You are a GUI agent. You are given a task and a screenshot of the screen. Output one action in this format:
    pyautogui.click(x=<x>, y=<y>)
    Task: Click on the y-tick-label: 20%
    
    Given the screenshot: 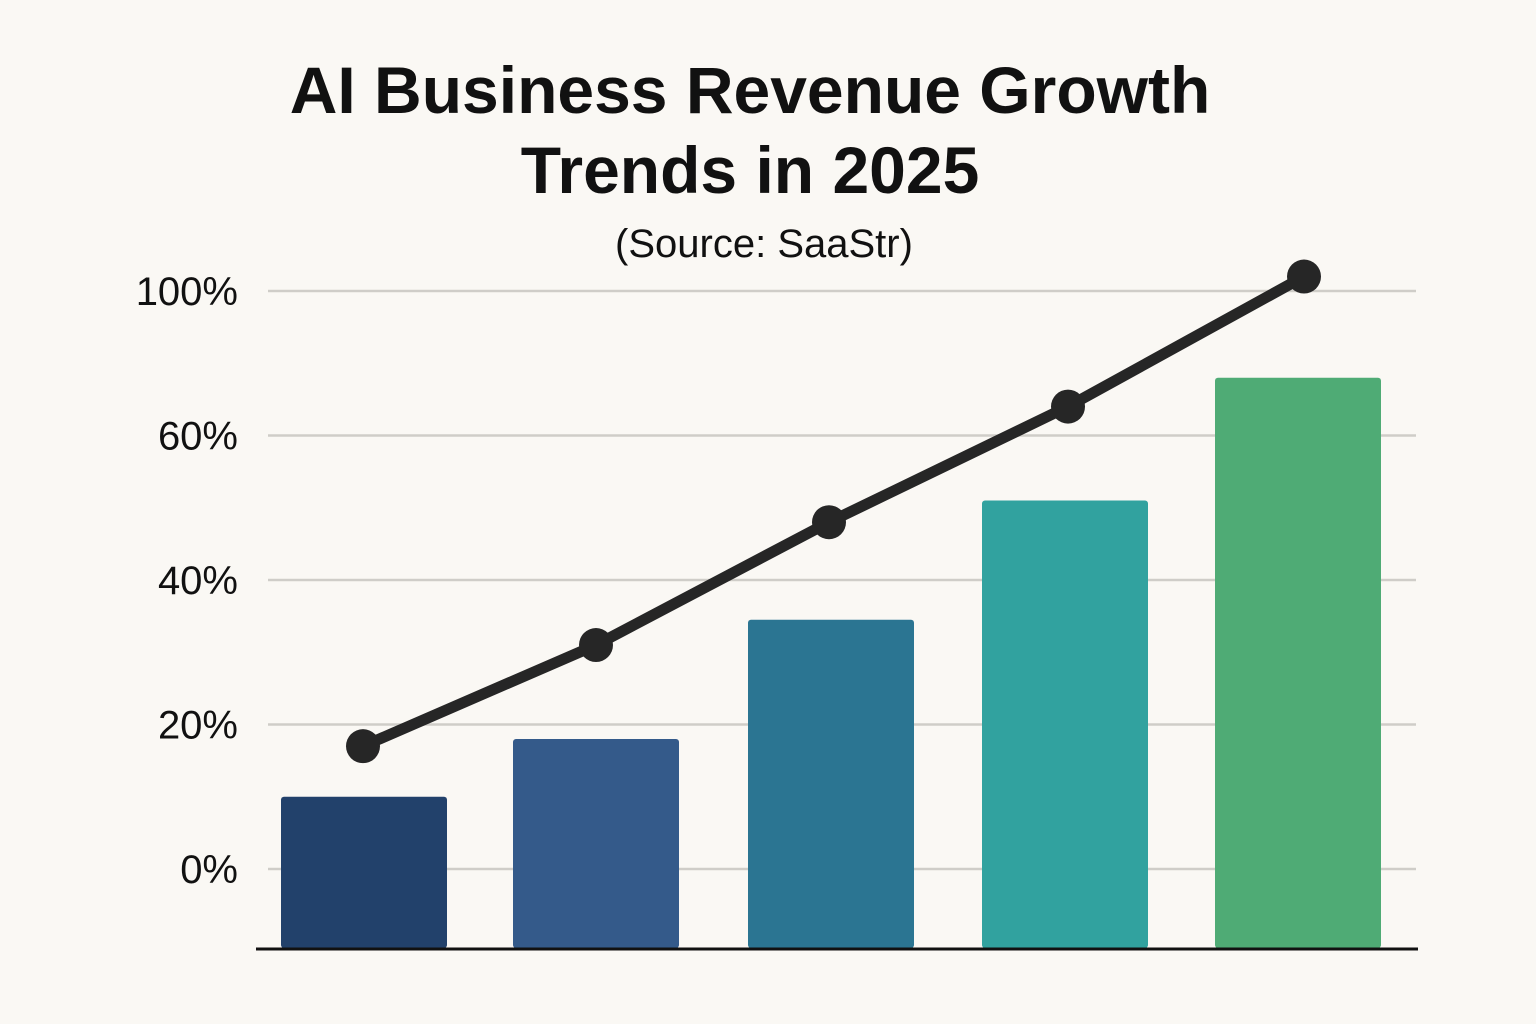 What is the action you would take?
    pyautogui.click(x=198, y=726)
    